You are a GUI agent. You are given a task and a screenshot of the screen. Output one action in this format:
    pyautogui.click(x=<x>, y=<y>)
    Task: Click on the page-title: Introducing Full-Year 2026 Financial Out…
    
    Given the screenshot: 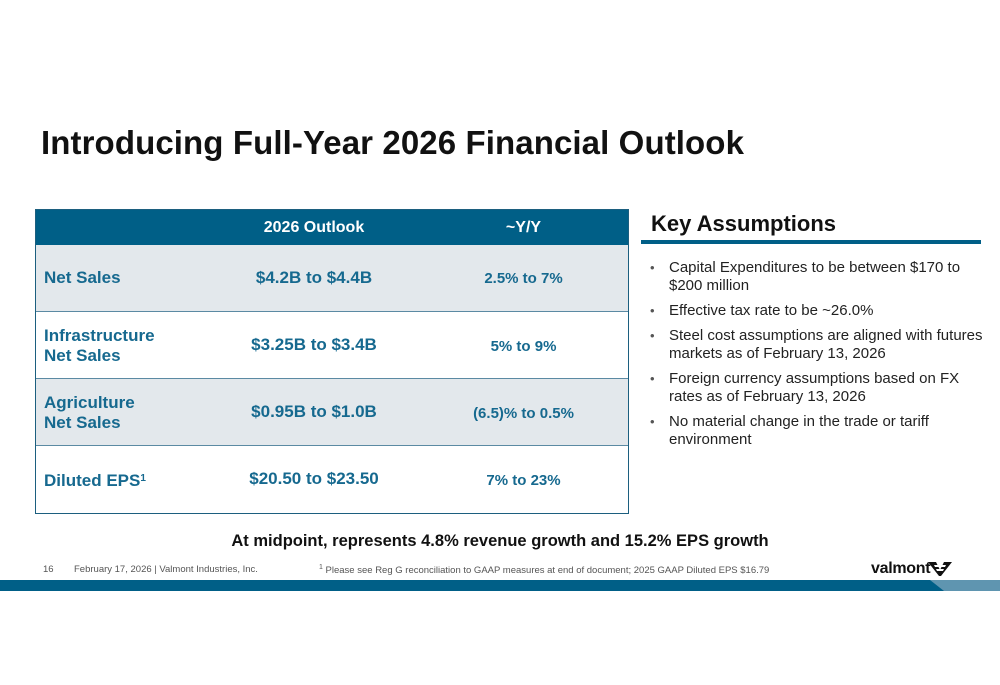 What is the action you would take?
    pyautogui.click(x=393, y=142)
    